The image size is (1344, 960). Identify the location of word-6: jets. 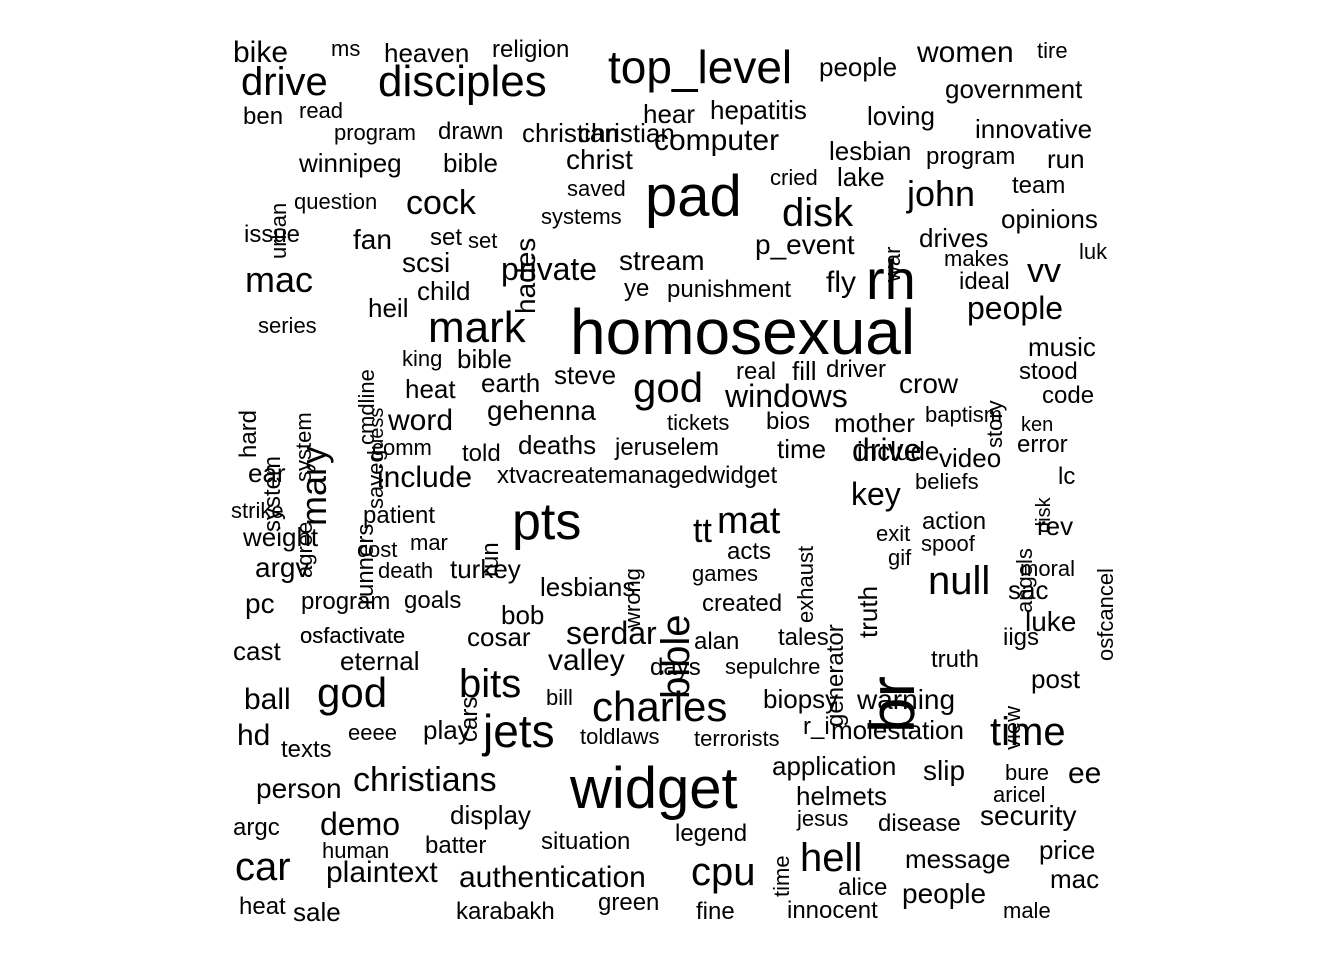
(519, 731).